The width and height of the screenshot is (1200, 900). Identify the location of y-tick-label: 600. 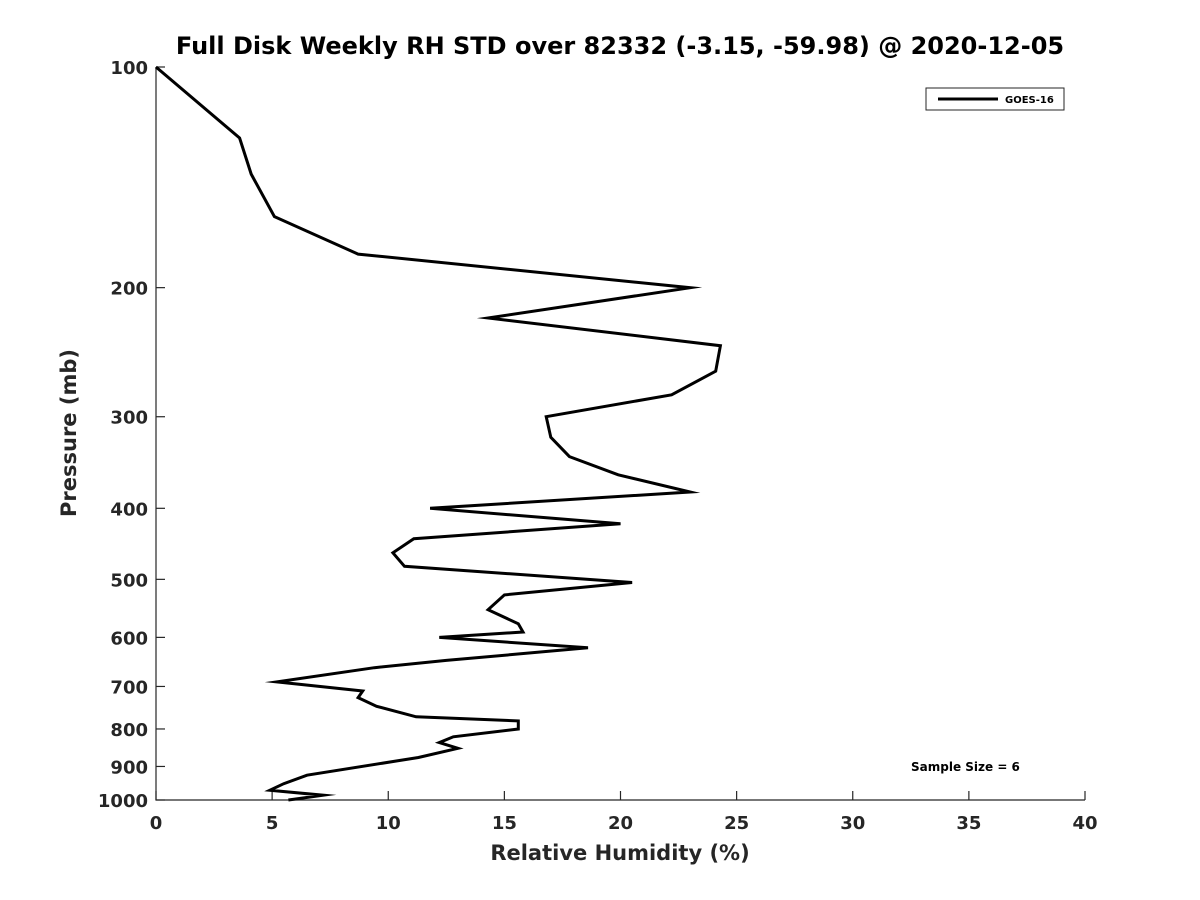
(129, 638).